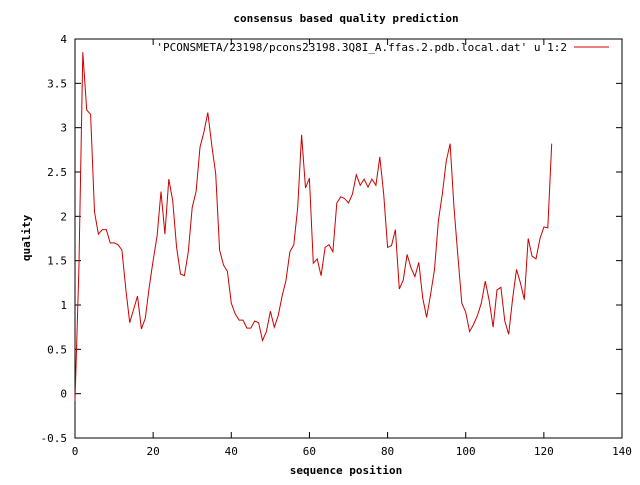 This screenshot has height=485, width=640. Describe the element at coordinates (57, 349) in the screenshot. I see `y-tick-label: 0.5` at that location.